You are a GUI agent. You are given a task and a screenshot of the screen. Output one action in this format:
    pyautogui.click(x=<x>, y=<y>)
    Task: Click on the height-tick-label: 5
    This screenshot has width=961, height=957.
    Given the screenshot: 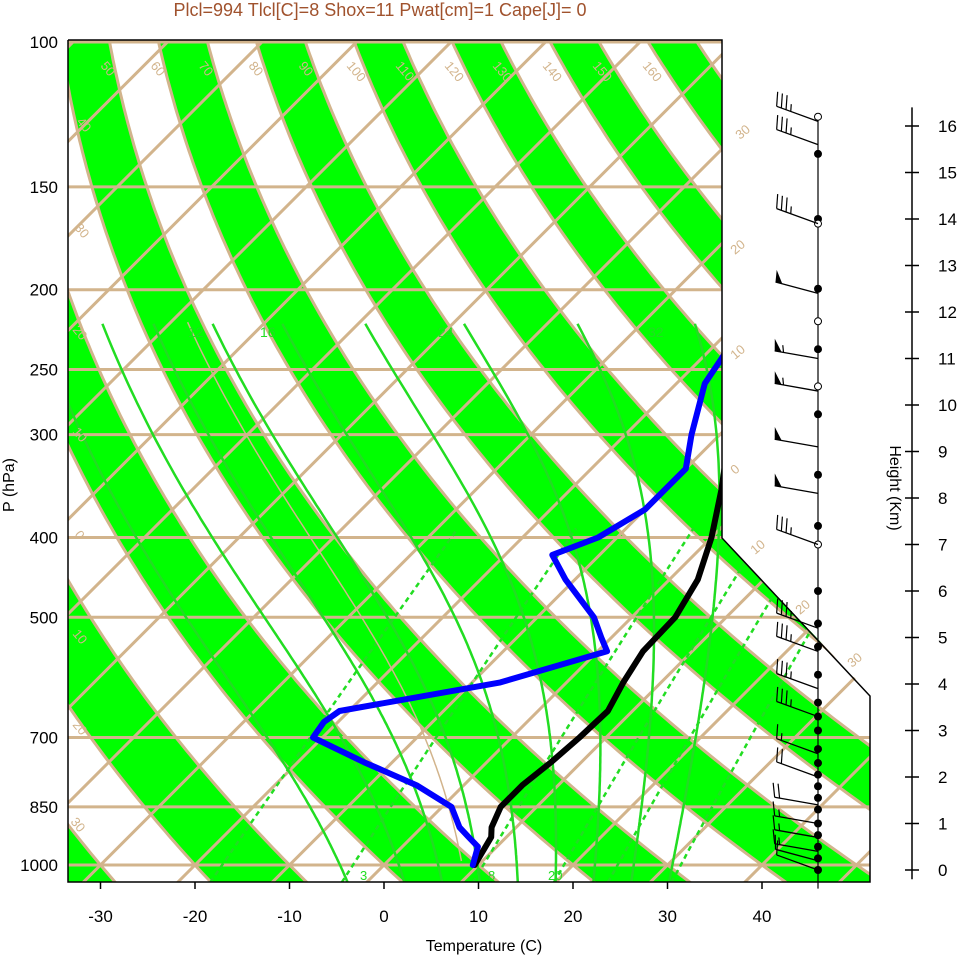 What is the action you would take?
    pyautogui.click(x=942, y=638)
    